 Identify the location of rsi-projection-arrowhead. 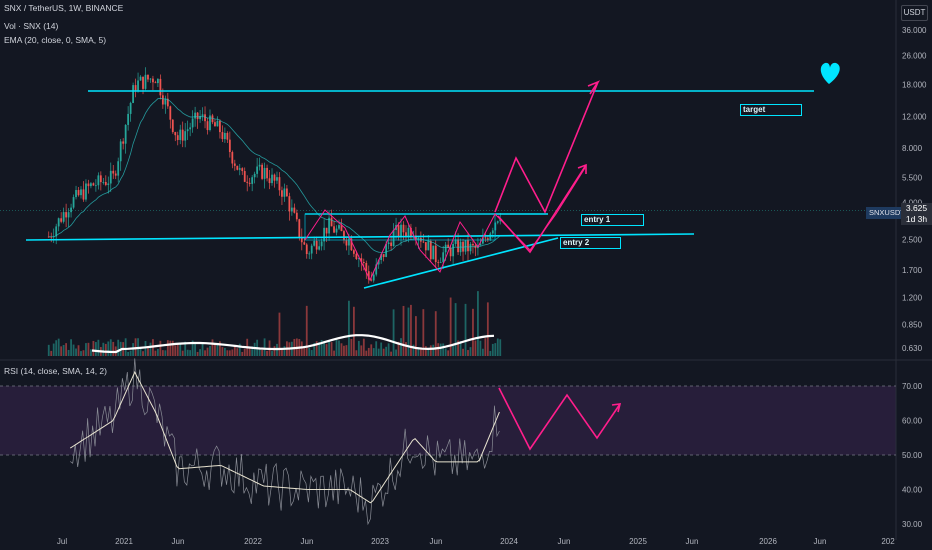
(616, 408).